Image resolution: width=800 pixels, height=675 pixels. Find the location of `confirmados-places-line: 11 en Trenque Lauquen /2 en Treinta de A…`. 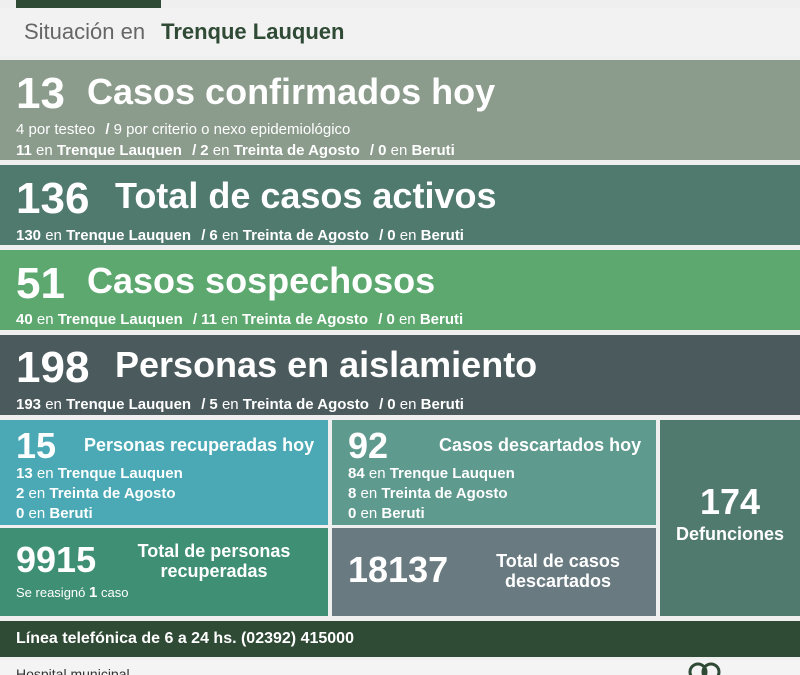

confirmados-places-line: 11 en Trenque Lauquen /2 en Treinta de A… is located at coordinates (235, 150).